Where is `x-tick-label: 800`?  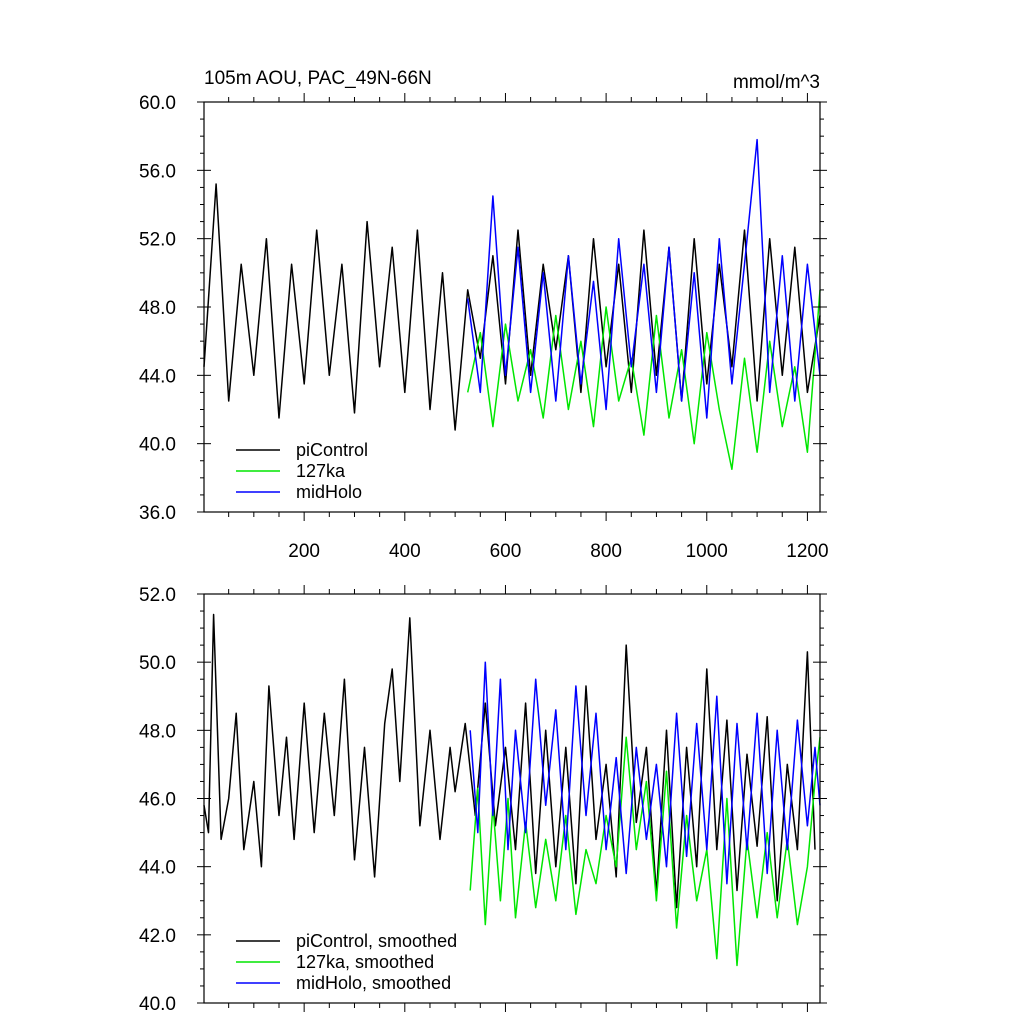 x-tick-label: 800 is located at coordinates (606, 551).